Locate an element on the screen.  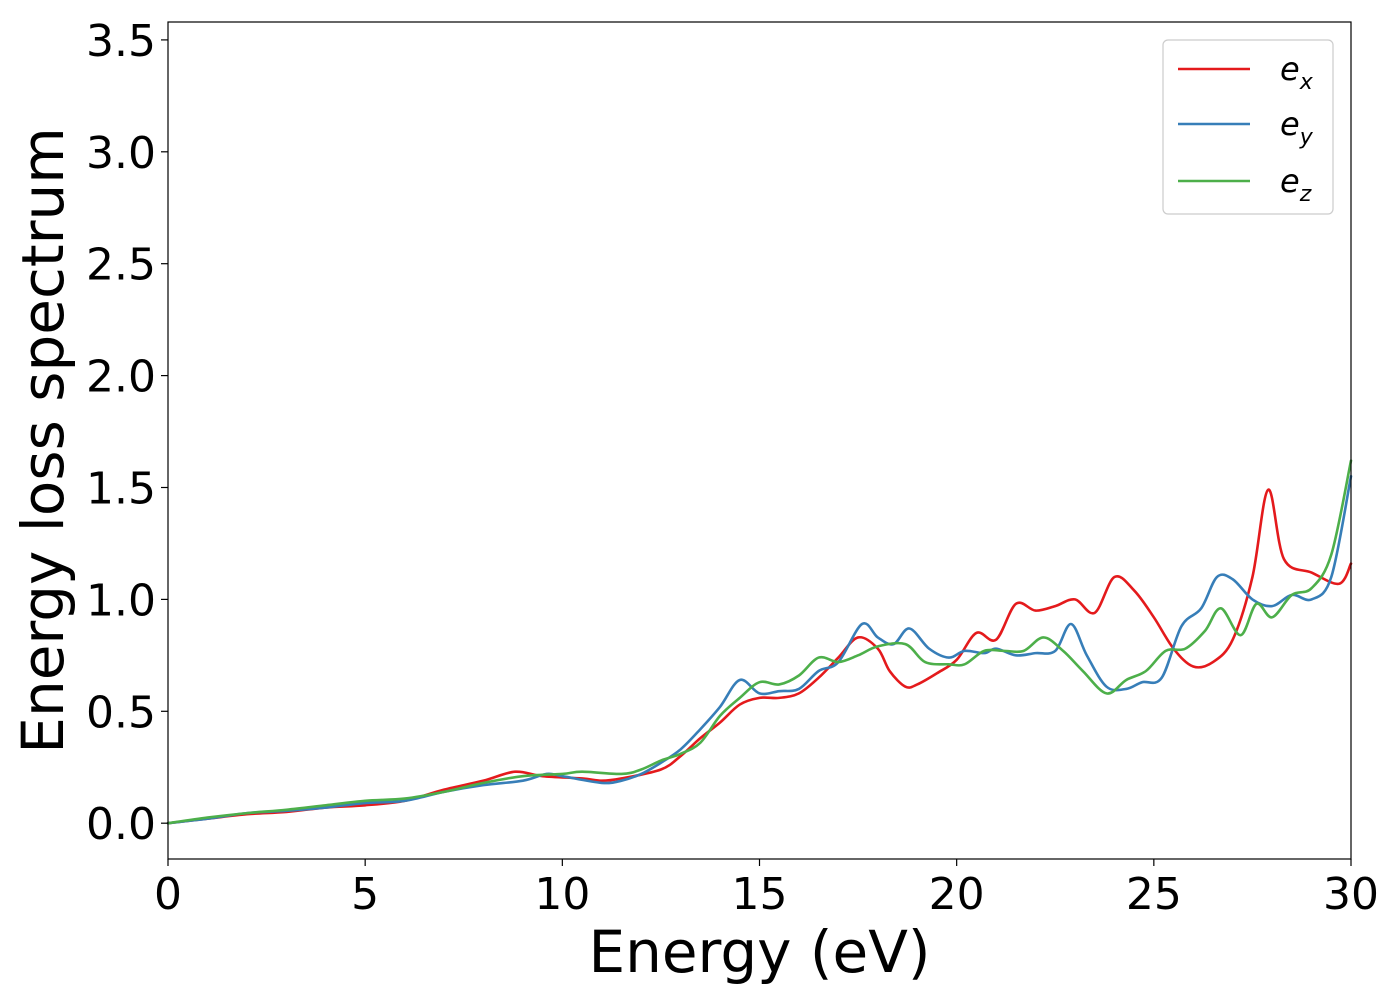
x-tick-label: 10 is located at coordinates (562, 894).